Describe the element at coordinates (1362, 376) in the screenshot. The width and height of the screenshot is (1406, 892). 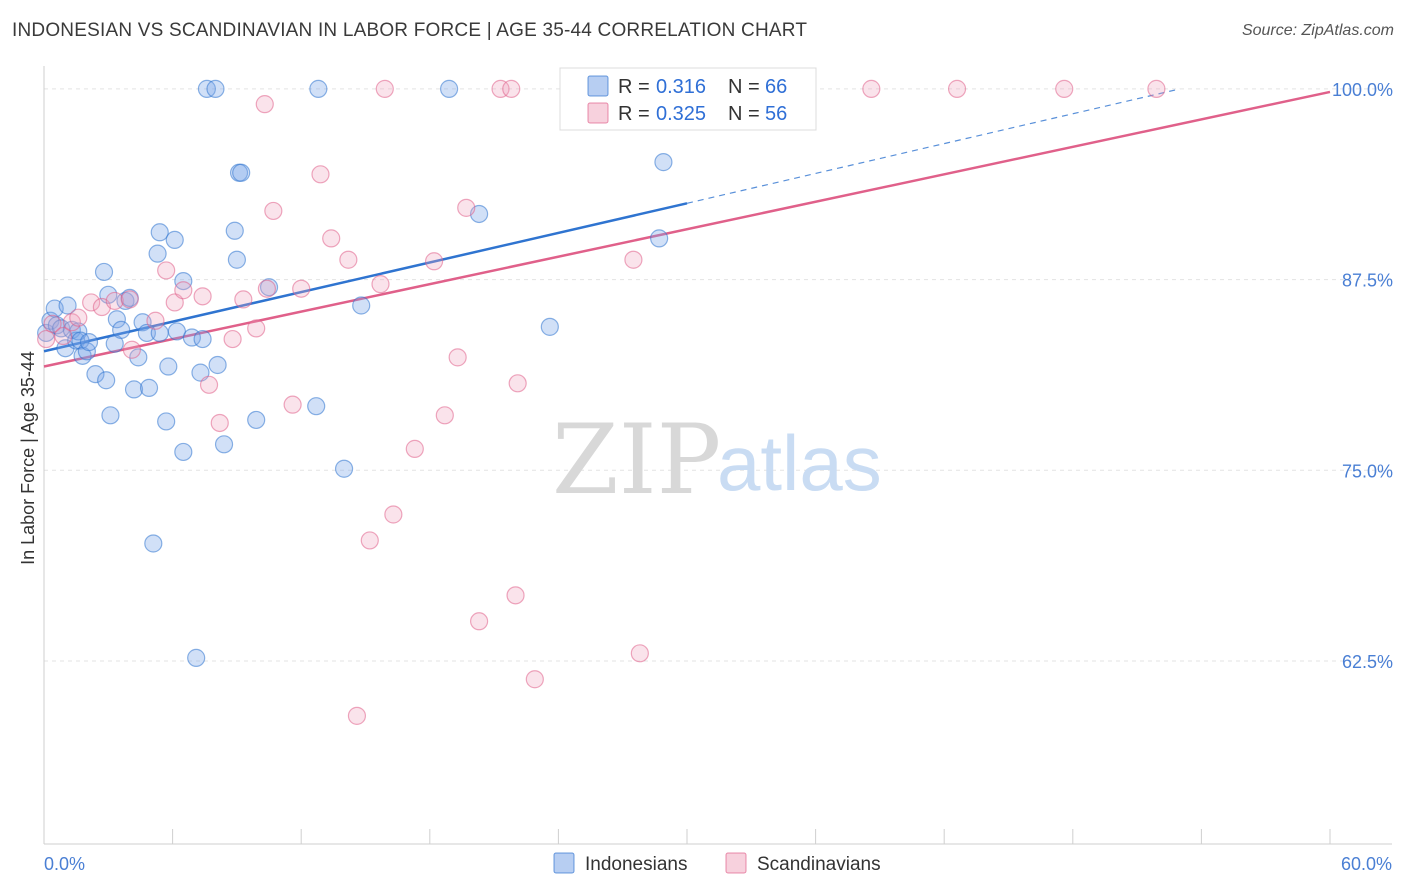
I see `y-tick-labels: 62.5% 75.0% 87.5% 100.0%` at that location.